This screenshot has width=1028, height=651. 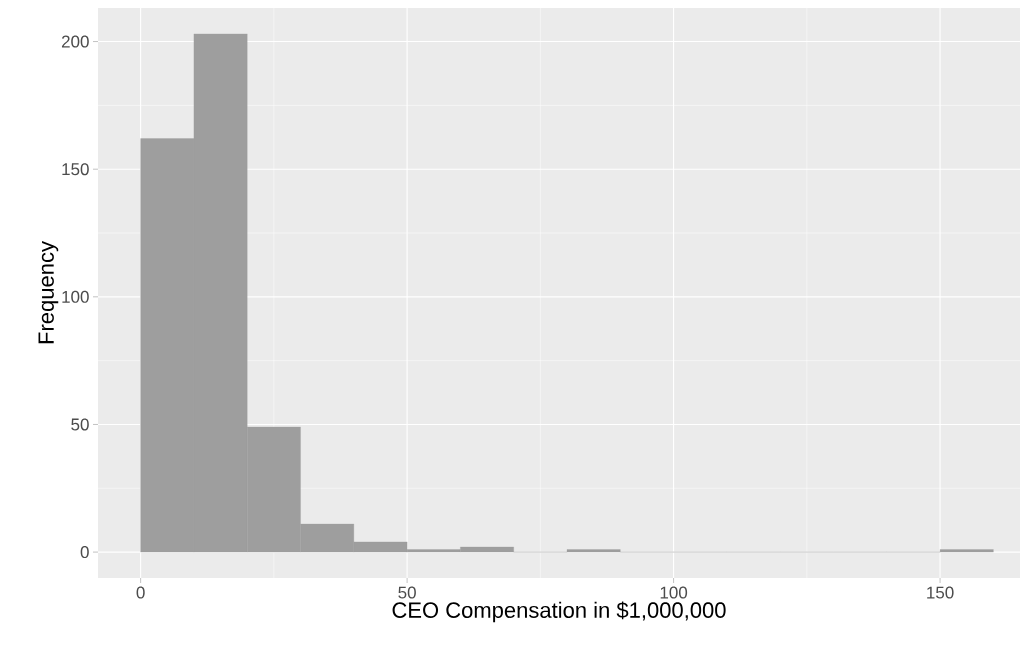 I want to click on x-axis-title: CEO Compensation in $1,000,000, so click(x=559, y=612).